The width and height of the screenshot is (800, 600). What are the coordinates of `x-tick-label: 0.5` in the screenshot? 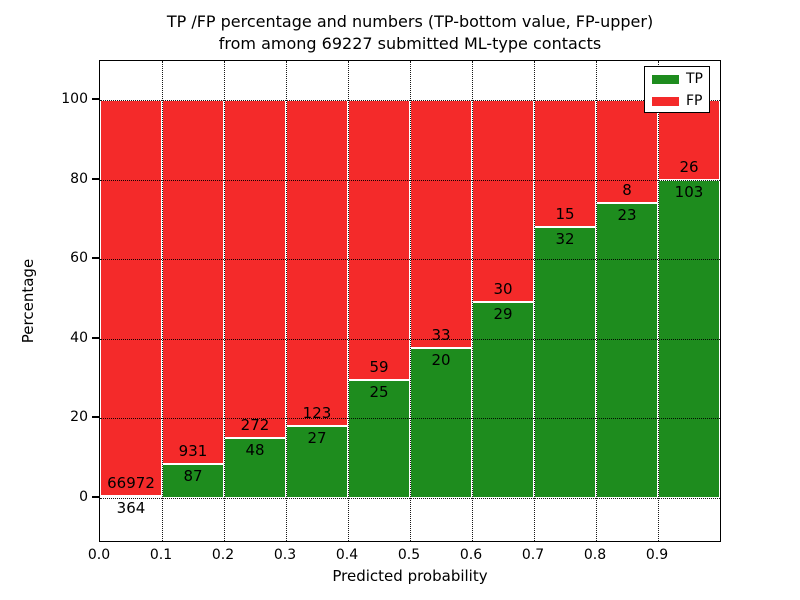 It's located at (409, 555).